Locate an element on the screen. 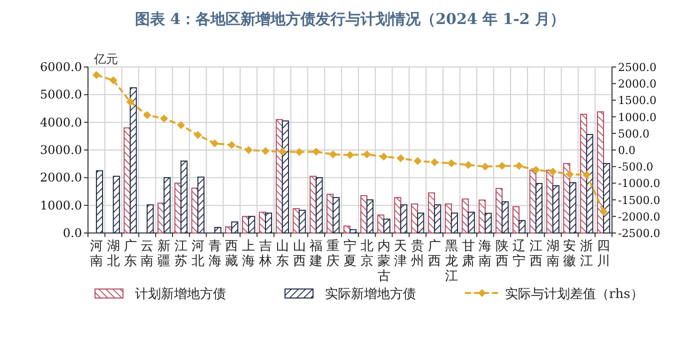  y2-tick-label: -1000.0 is located at coordinates (639, 183).